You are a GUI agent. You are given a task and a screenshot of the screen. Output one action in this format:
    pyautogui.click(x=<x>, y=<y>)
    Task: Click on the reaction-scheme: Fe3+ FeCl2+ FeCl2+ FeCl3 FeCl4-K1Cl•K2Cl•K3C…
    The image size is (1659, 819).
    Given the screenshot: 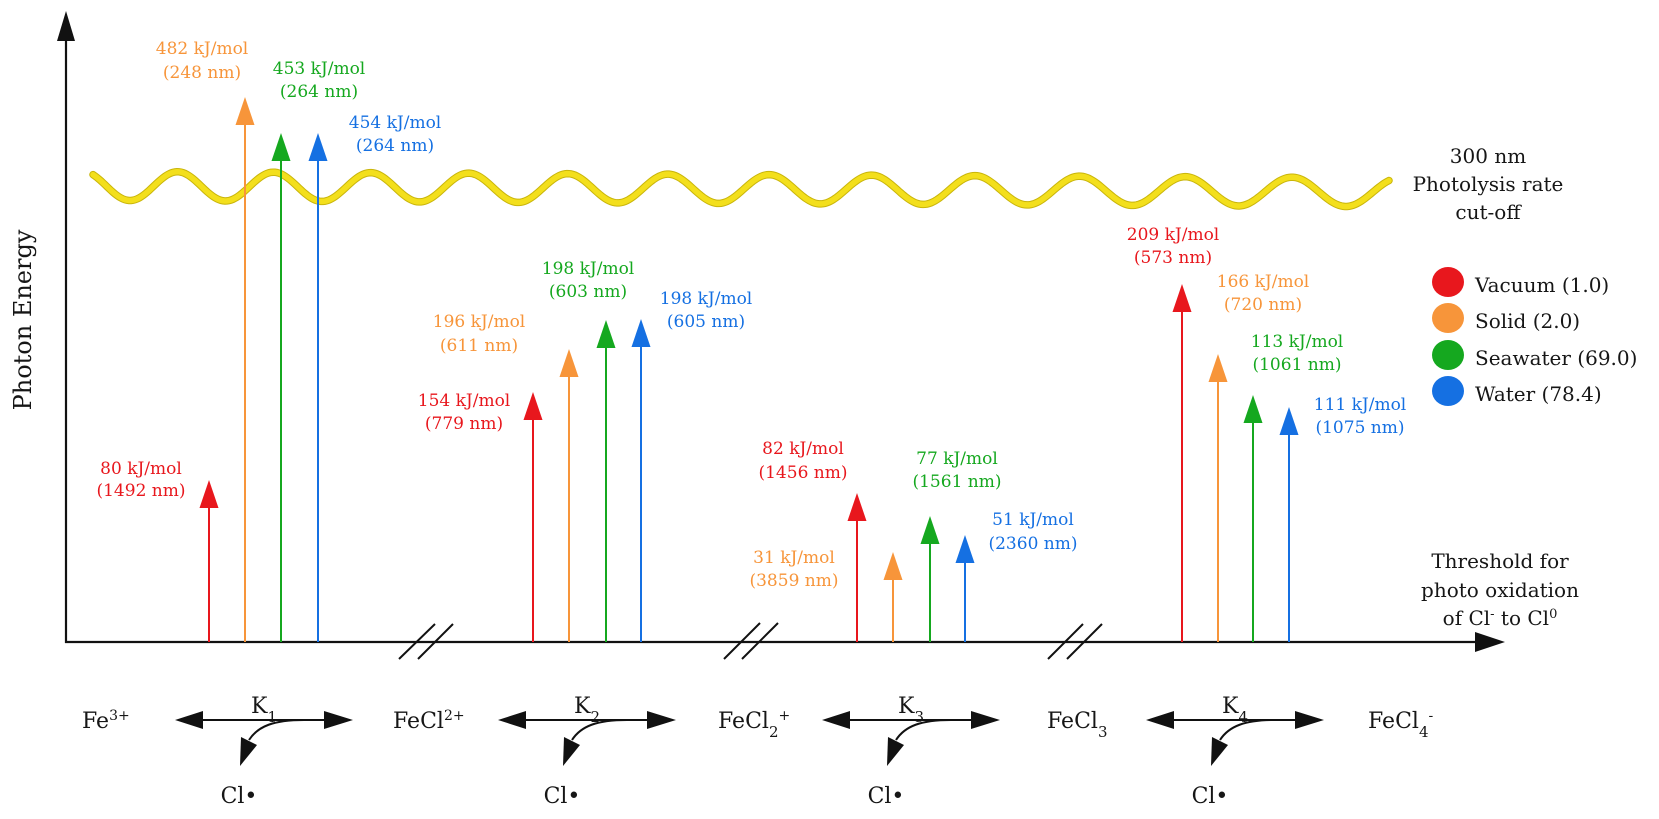 What is the action you would take?
    pyautogui.click(x=758, y=751)
    